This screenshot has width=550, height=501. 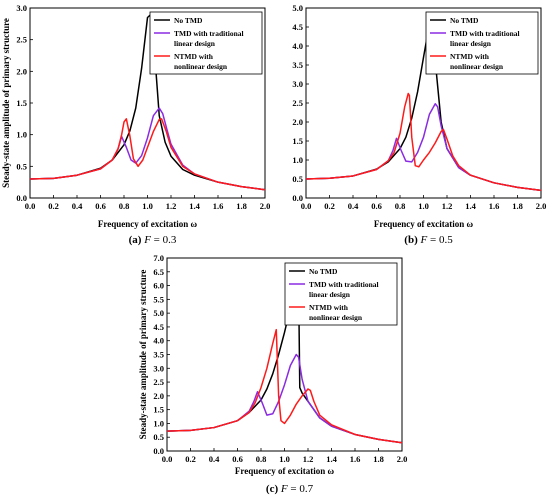 I want to click on panel-caption: (b) F = 0.5, so click(x=428, y=240).